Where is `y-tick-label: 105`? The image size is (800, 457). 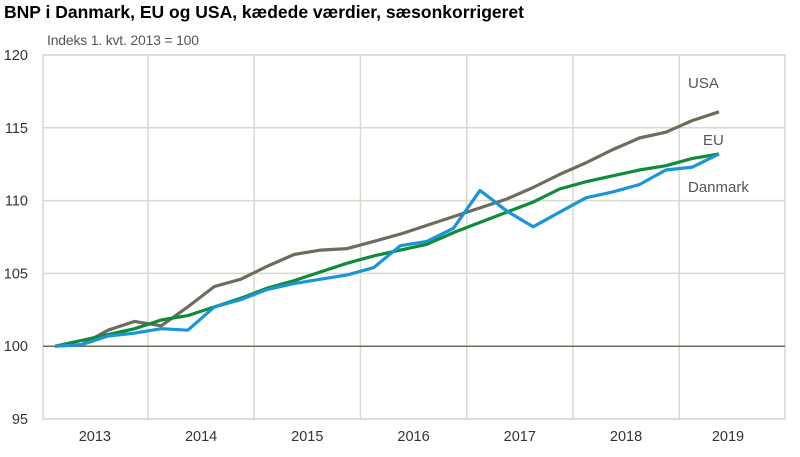
y-tick-label: 105 is located at coordinates (16, 274).